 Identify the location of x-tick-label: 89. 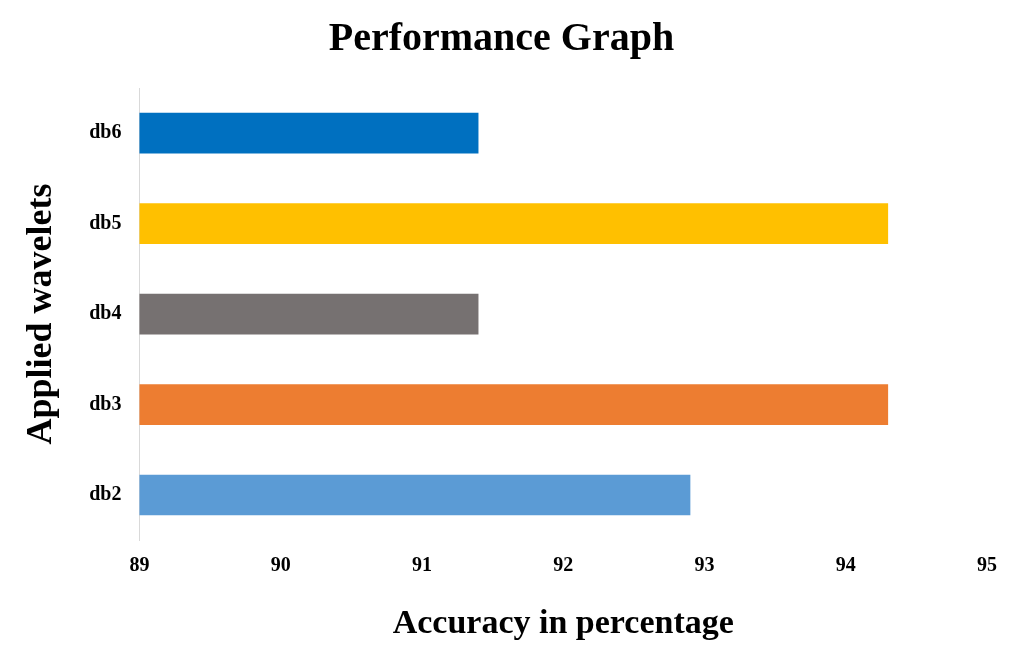
(139, 564).